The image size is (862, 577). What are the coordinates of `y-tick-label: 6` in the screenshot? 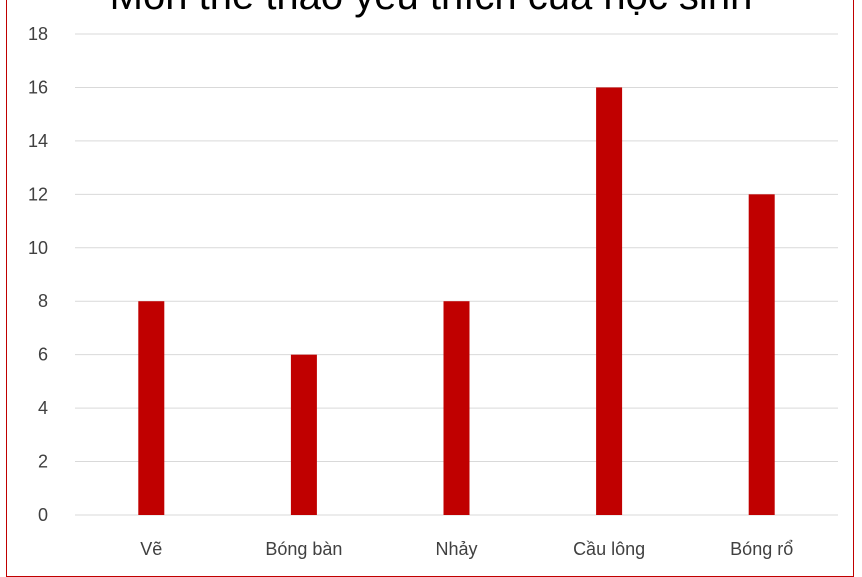 It's located at (43, 355).